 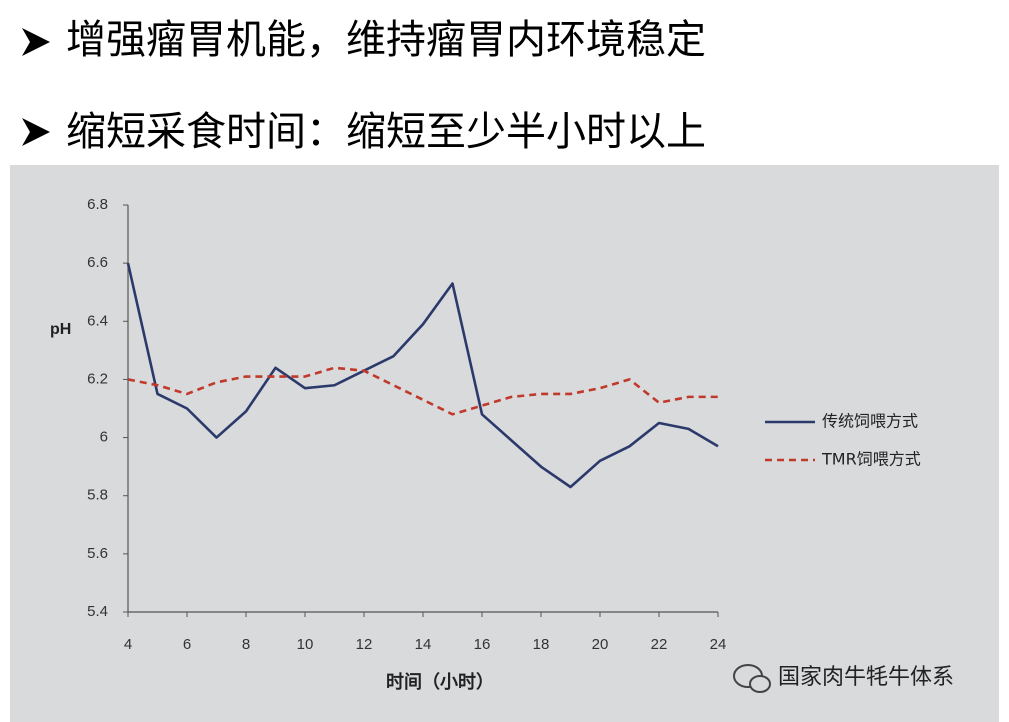 I want to click on y-tick-label: 6.2, so click(x=97, y=378).